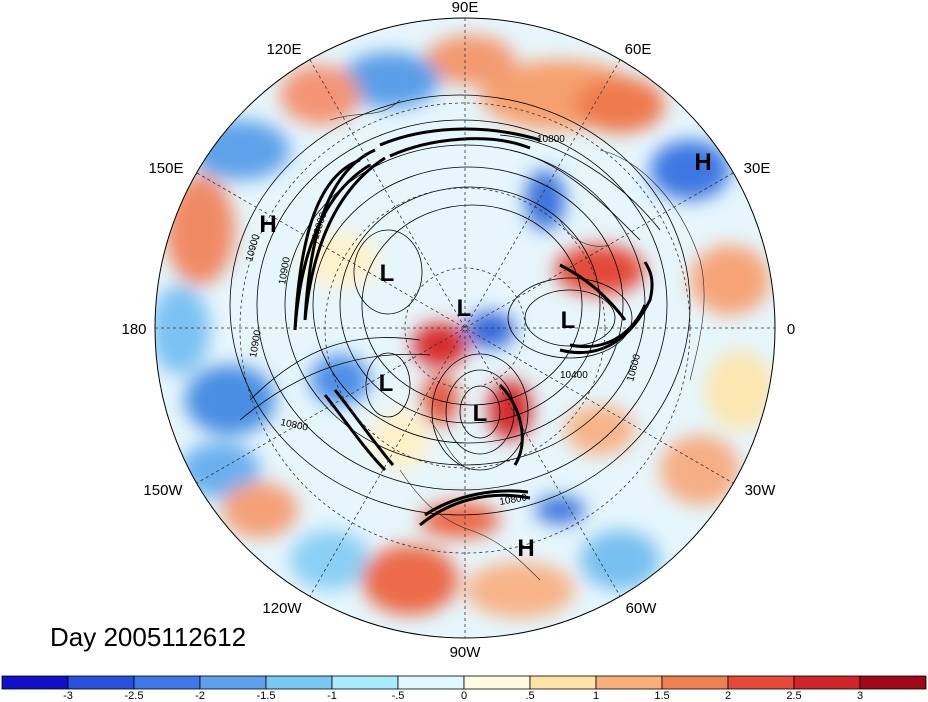 This screenshot has width=928, height=702. Describe the element at coordinates (466, 652) in the screenshot. I see `lon-label-90w: 90W` at that location.